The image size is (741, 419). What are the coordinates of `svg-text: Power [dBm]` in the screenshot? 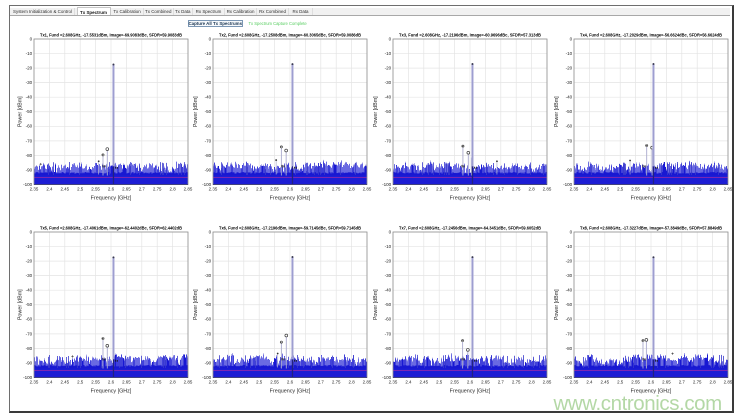 It's located at (20, 111).